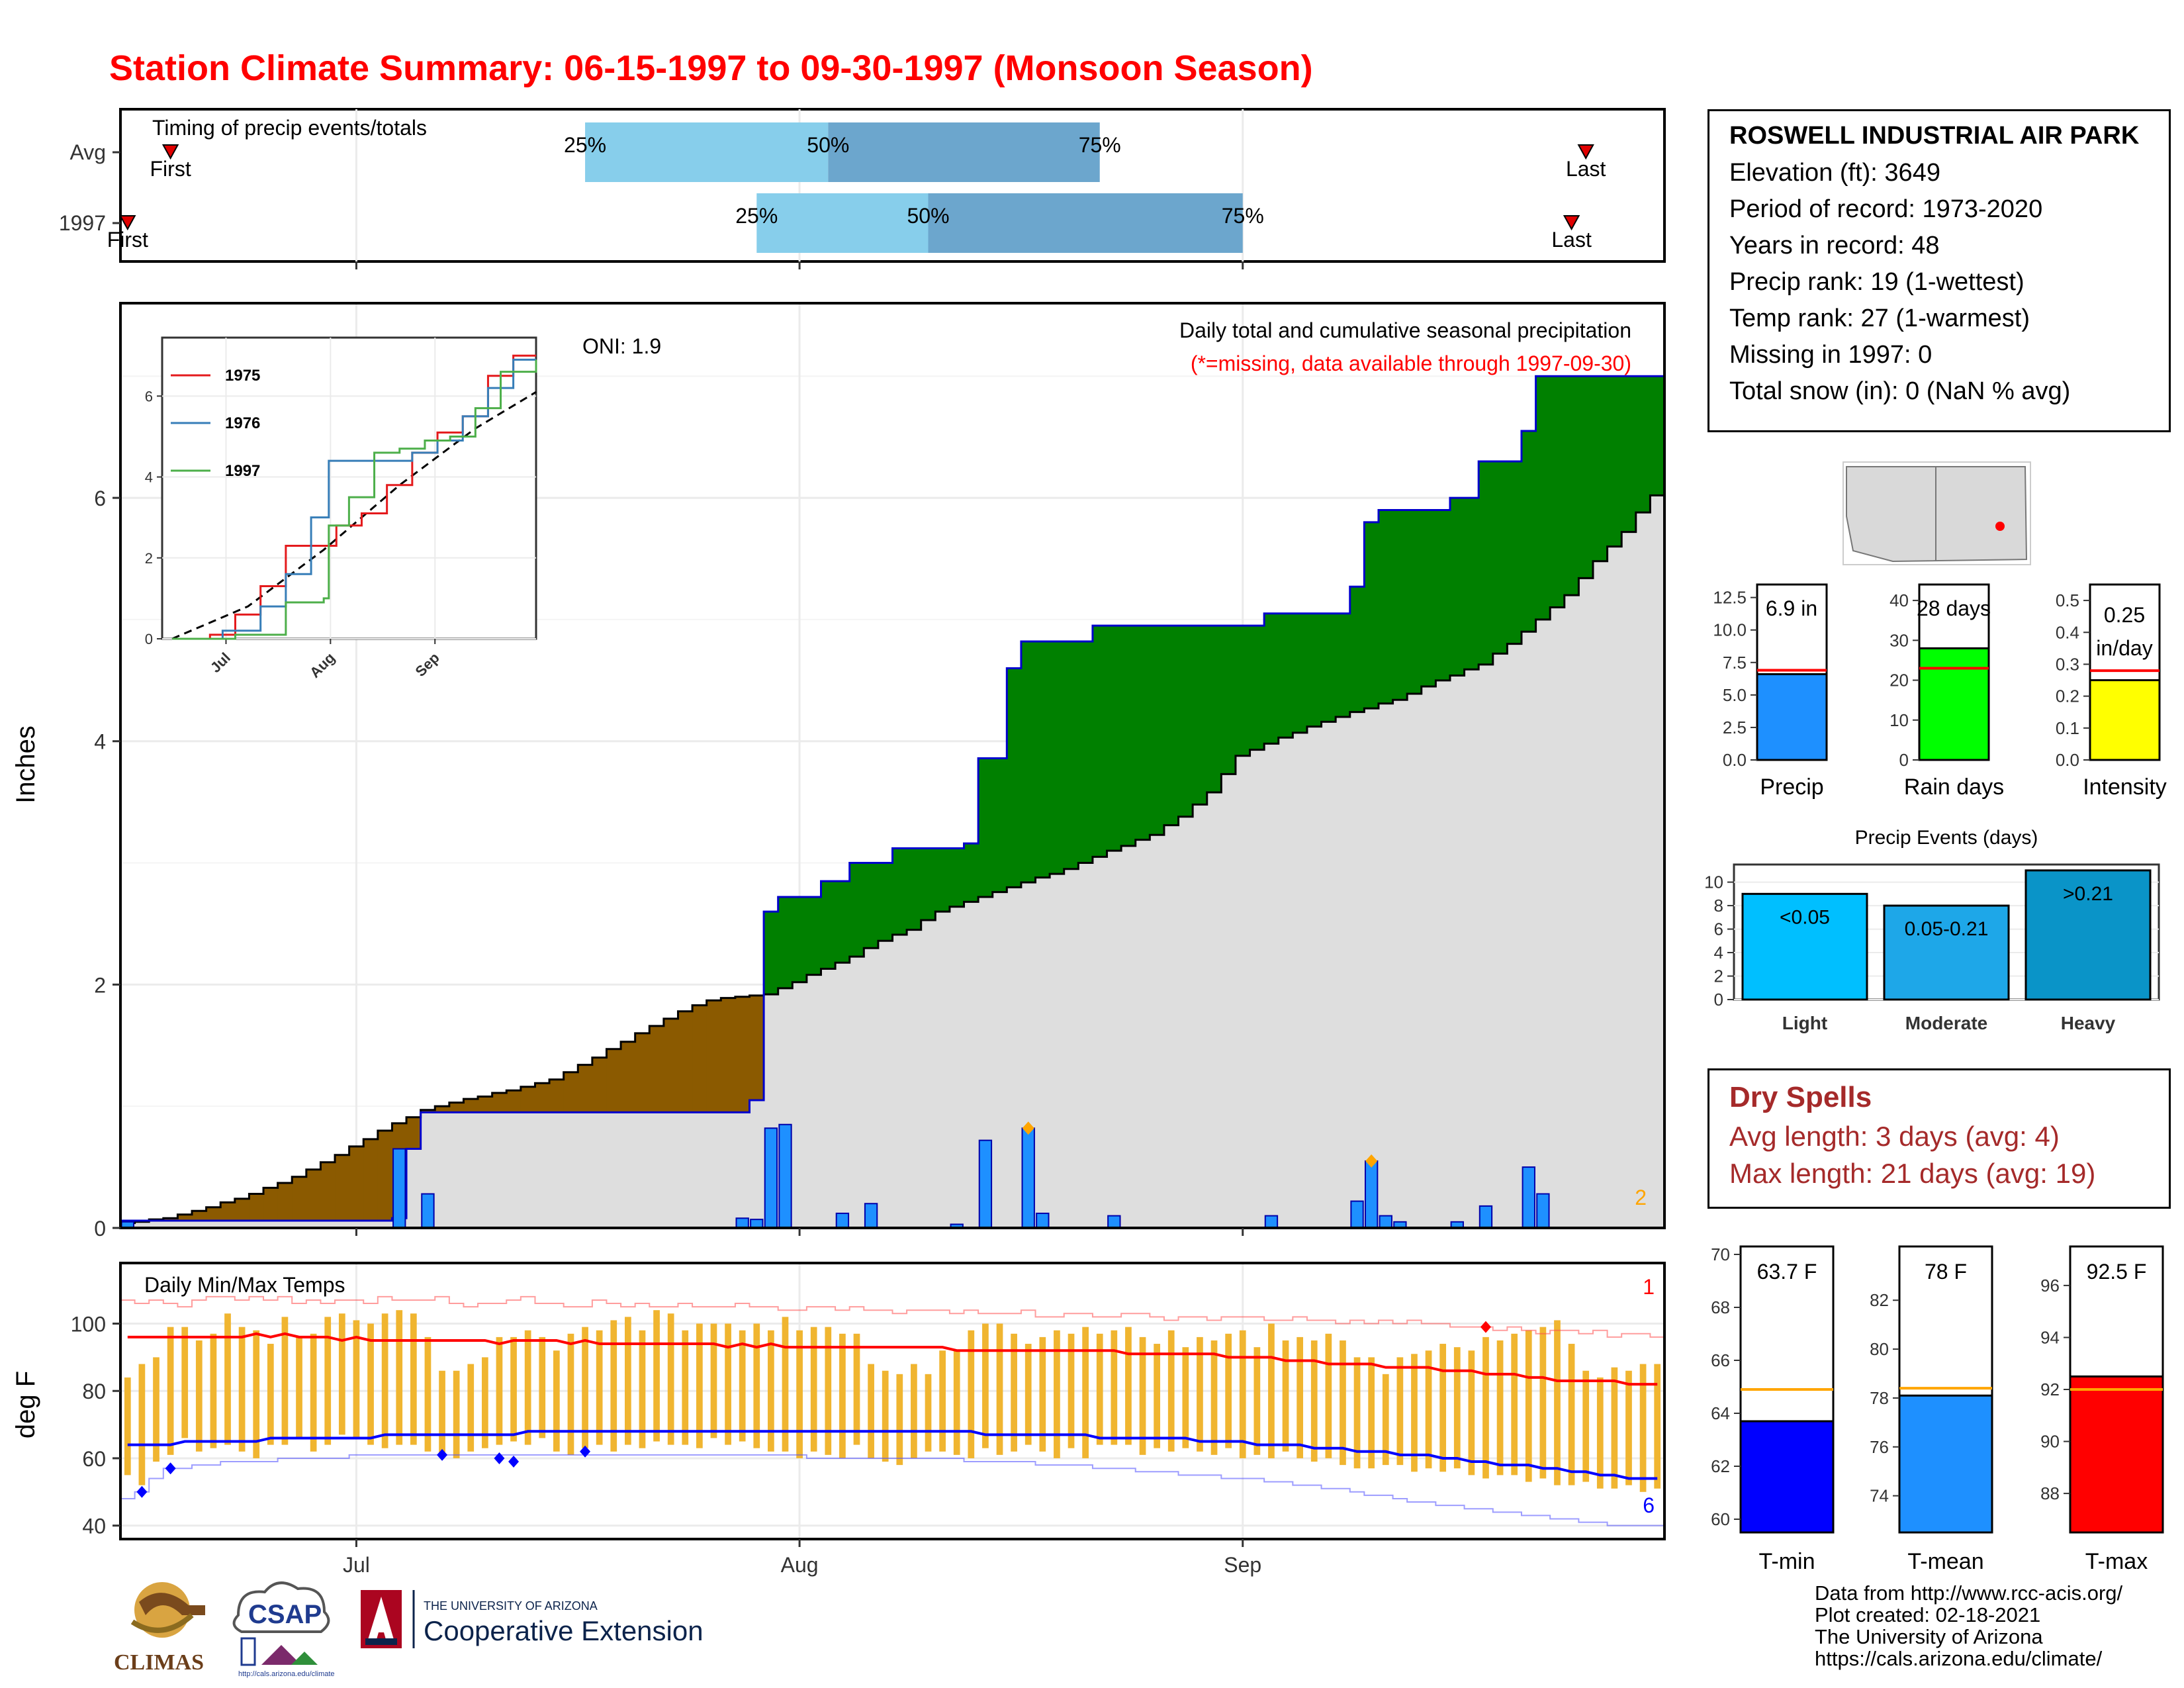 This screenshot has height=1688, width=2184. I want to click on station-precip-rank: Precip rank: 19 (1-wettest), so click(1877, 282).